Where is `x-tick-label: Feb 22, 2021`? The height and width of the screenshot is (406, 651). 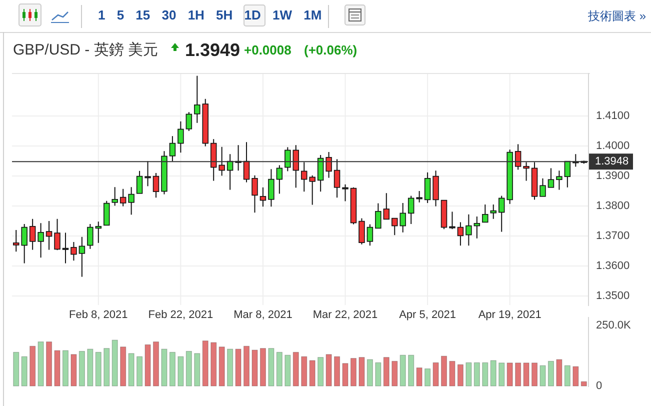 x-tick-label: Feb 22, 2021 is located at coordinates (181, 315).